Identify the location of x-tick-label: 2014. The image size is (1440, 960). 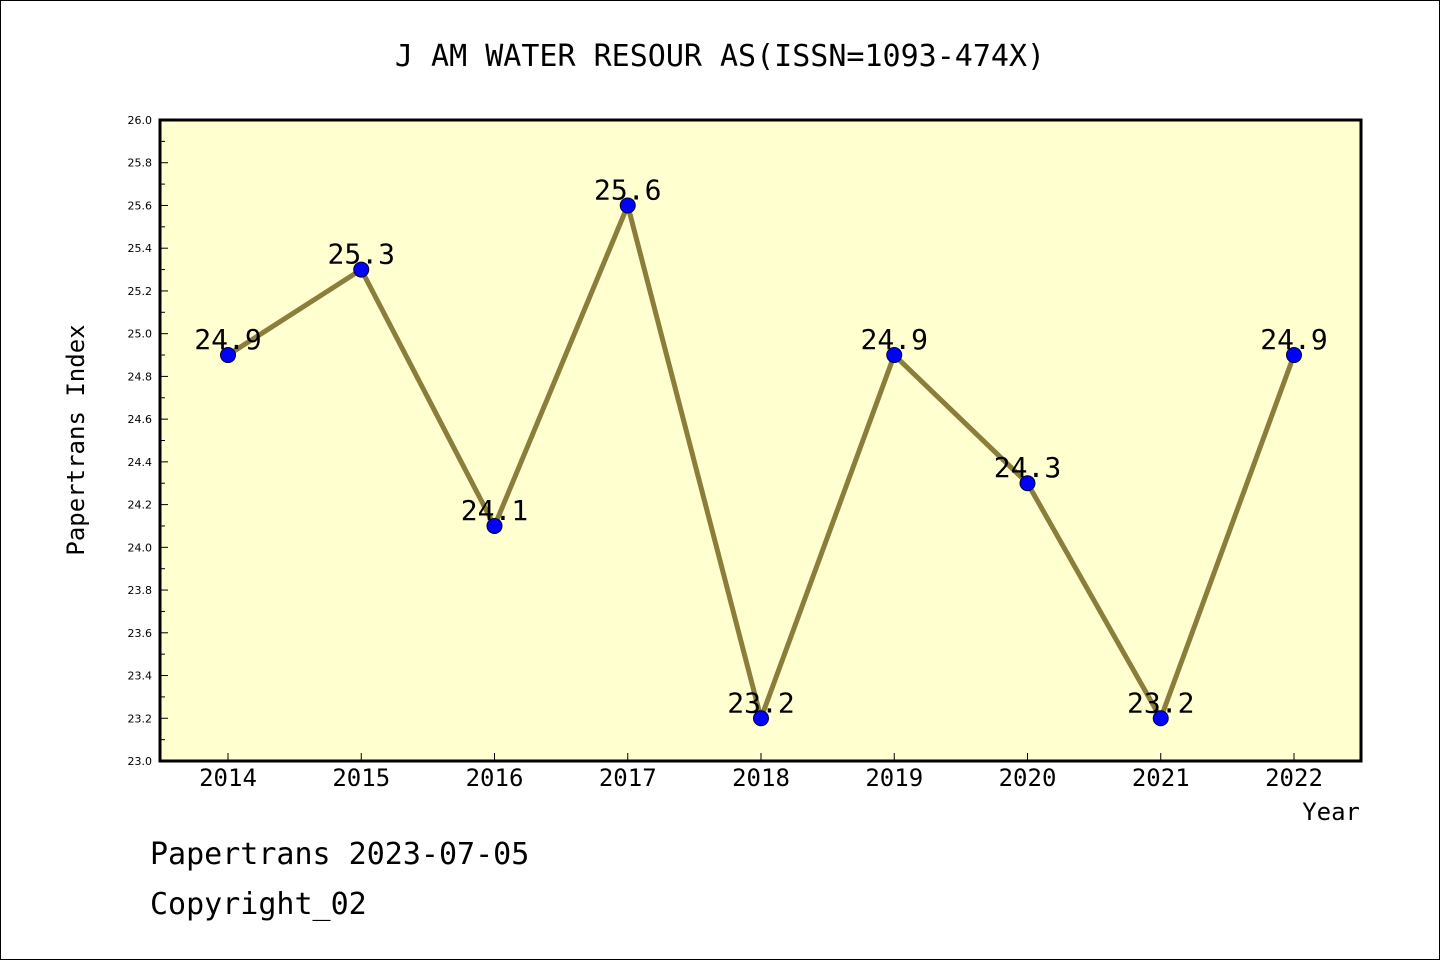
(228, 778).